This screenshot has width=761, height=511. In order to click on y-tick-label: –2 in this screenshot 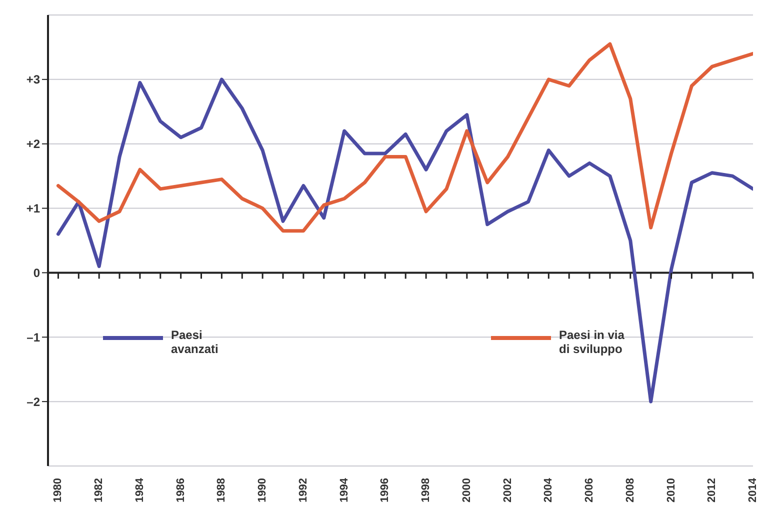, I will do `click(33, 401)`.